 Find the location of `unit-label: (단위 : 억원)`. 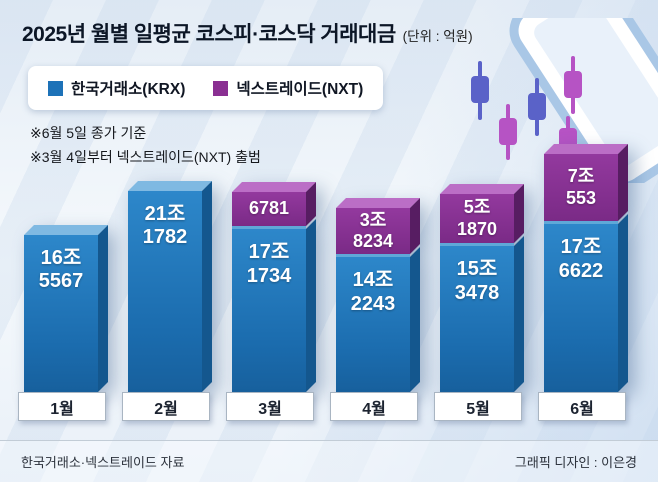

unit-label: (단위 : 억원) is located at coordinates (437, 36).